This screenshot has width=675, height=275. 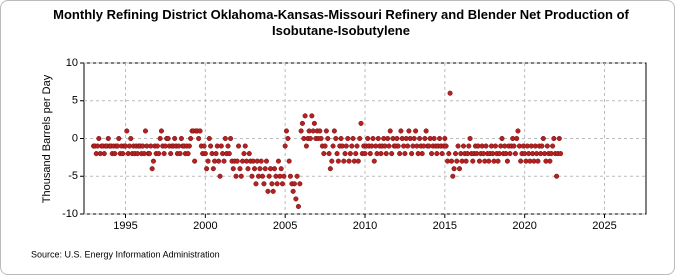 What do you see at coordinates (365, 226) in the screenshot?
I see `x-tick-label: 2010` at bounding box center [365, 226].